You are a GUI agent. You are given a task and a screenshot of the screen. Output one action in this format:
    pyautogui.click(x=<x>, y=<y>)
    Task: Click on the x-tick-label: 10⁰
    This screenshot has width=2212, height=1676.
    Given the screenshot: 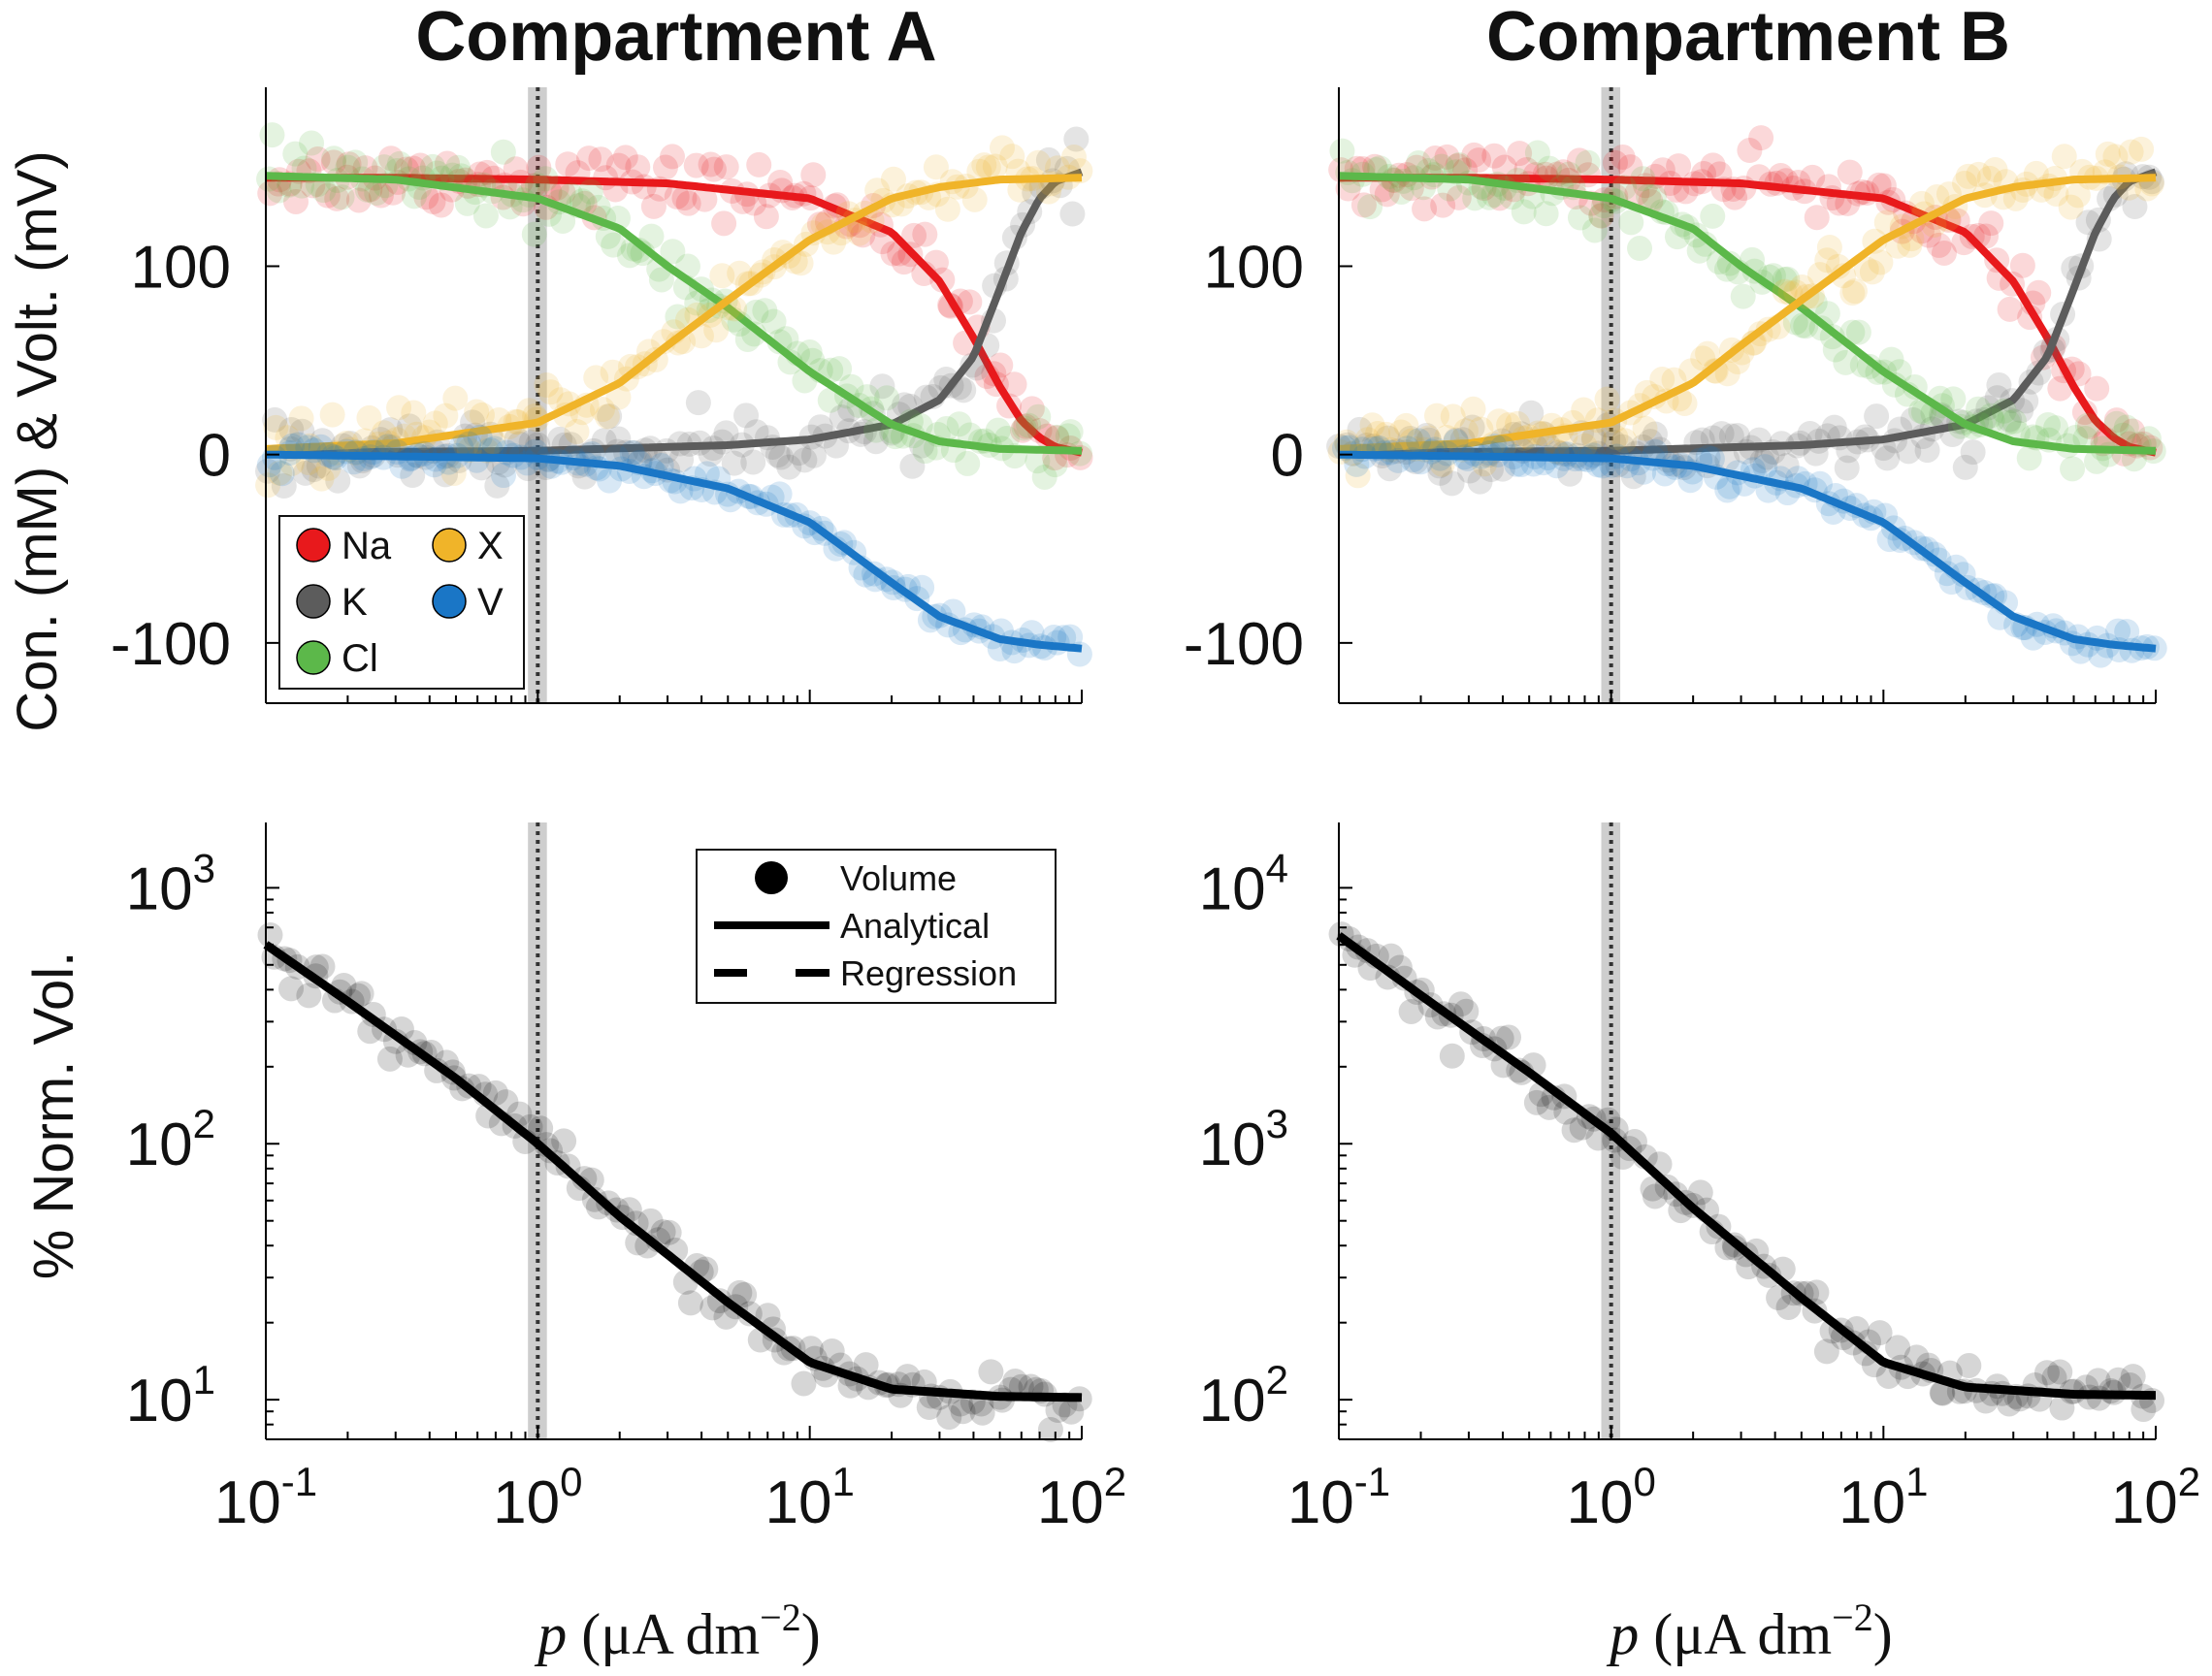 What is the action you would take?
    pyautogui.click(x=538, y=1498)
    